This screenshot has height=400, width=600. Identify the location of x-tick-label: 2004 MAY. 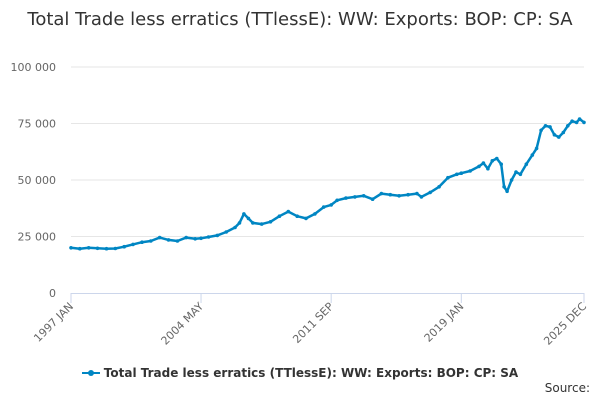
(183, 324).